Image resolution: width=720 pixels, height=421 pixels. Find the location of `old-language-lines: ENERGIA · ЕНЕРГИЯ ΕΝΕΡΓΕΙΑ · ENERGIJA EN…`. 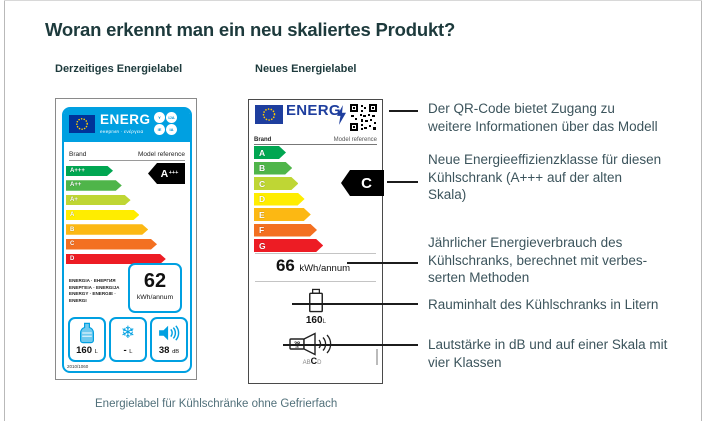

old-language-lines: ENERGIA · ЕНЕРГИЯ ΕΝΕΡΓΕΙΑ · ENERGIJA EN… is located at coordinates (98, 291).